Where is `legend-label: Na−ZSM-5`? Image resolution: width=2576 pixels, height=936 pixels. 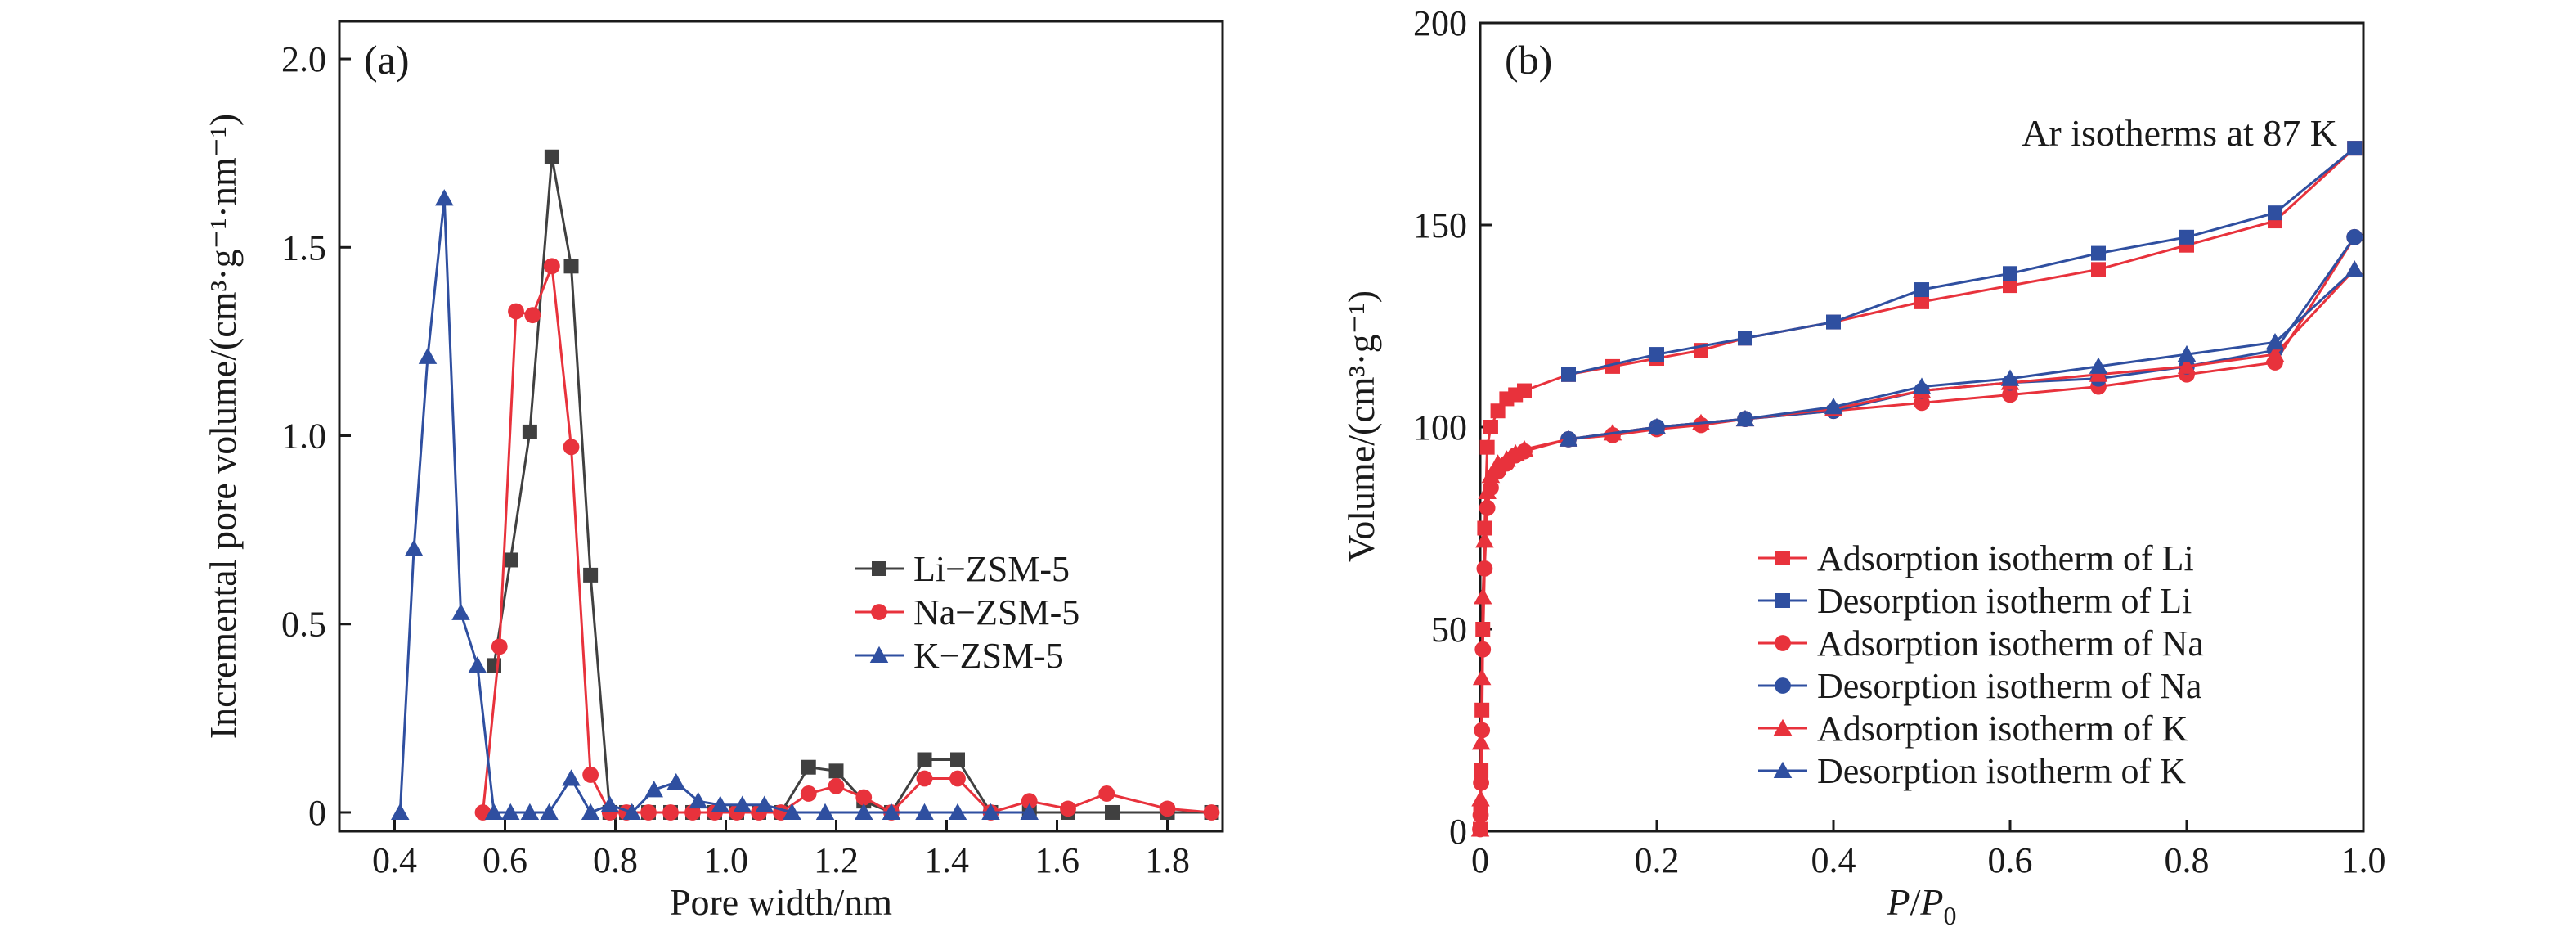
legend-label: Na−ZSM-5 is located at coordinates (996, 612).